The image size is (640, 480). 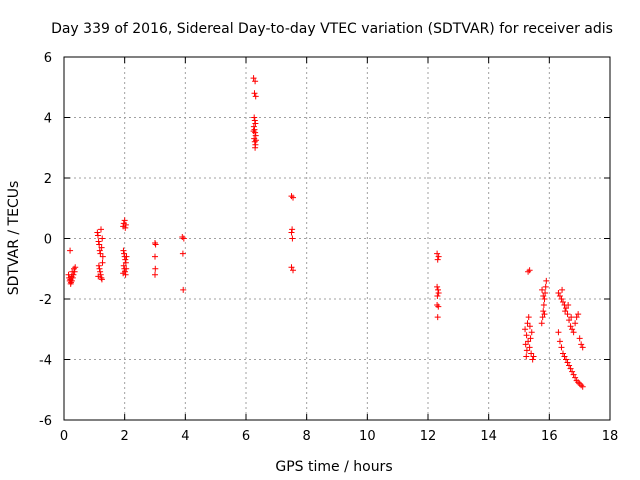 I want to click on y-tick-labels: -6 -4 -2 0 2 4 6, so click(x=45, y=240).